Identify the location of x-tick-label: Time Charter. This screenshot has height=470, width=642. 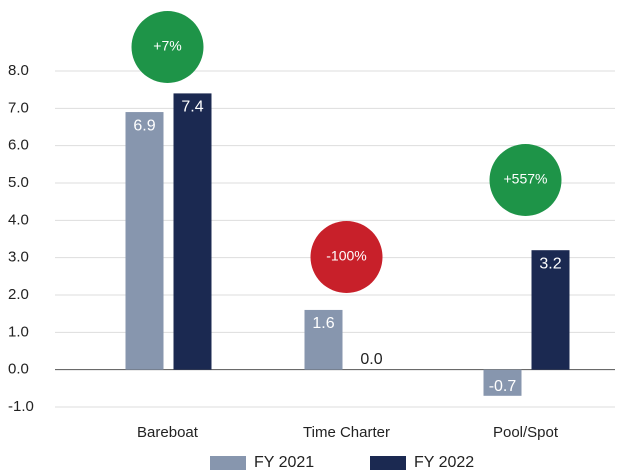
(346, 432).